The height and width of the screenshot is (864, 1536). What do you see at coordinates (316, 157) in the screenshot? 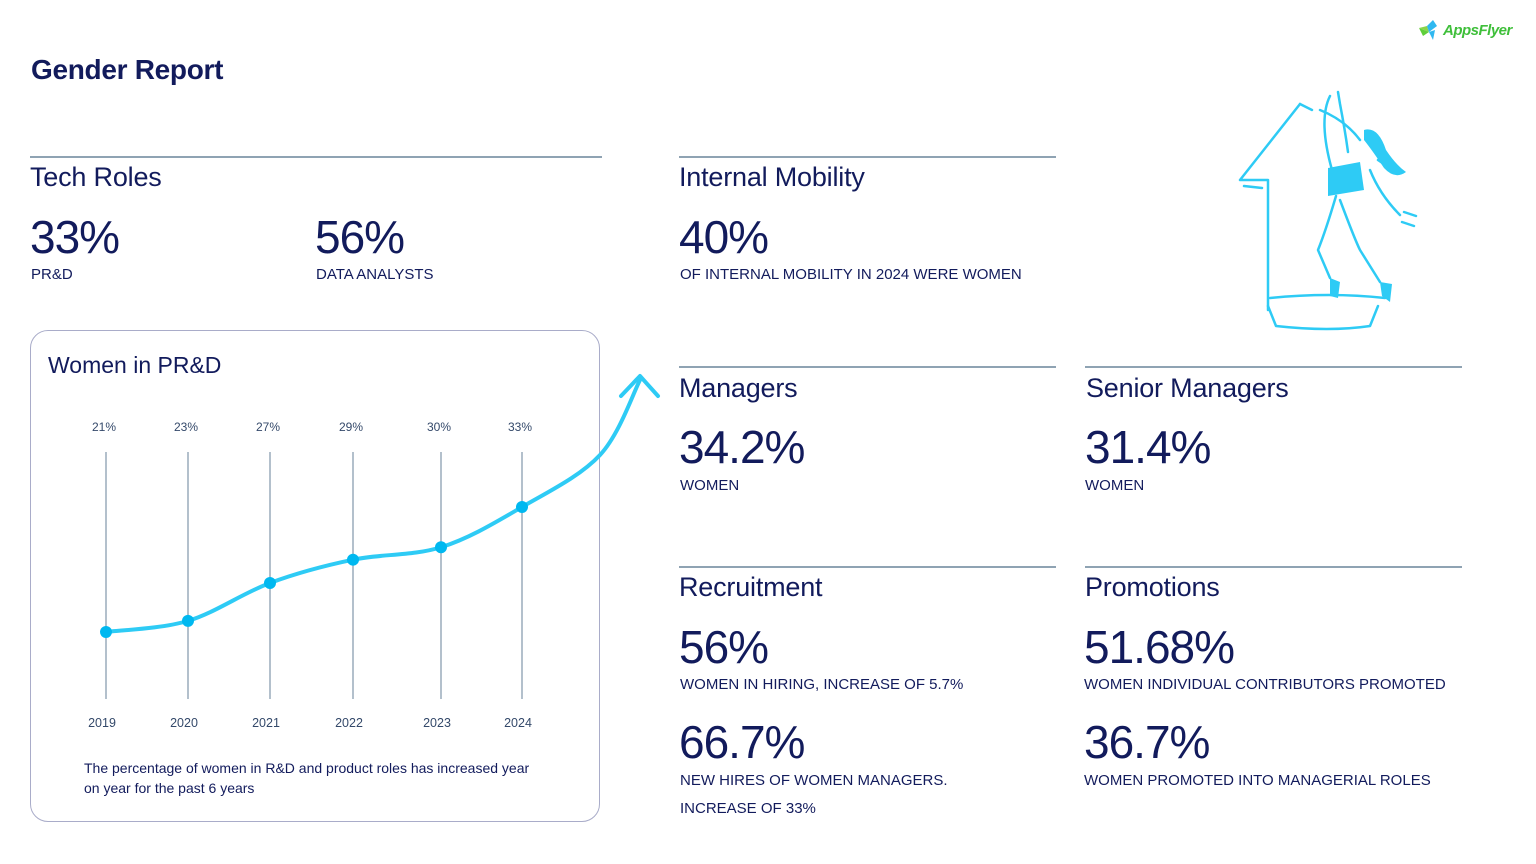
I see `tech-roles-divider` at bounding box center [316, 157].